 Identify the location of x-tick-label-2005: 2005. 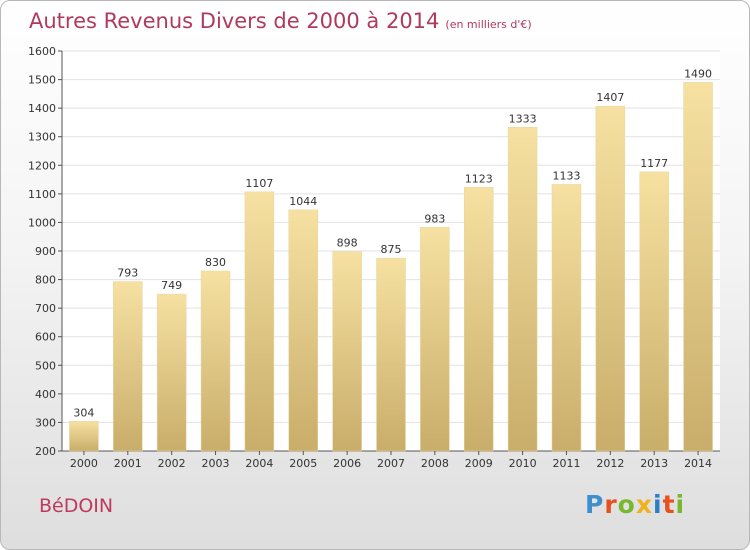
(303, 463).